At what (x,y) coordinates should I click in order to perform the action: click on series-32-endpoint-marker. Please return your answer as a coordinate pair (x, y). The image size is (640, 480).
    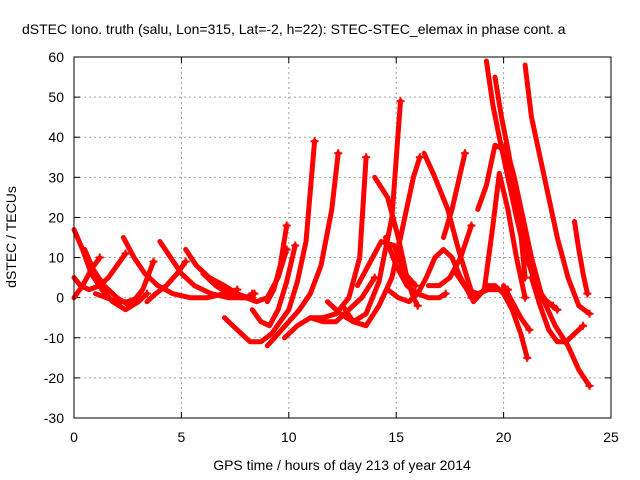
    Looking at the image, I should click on (527, 357).